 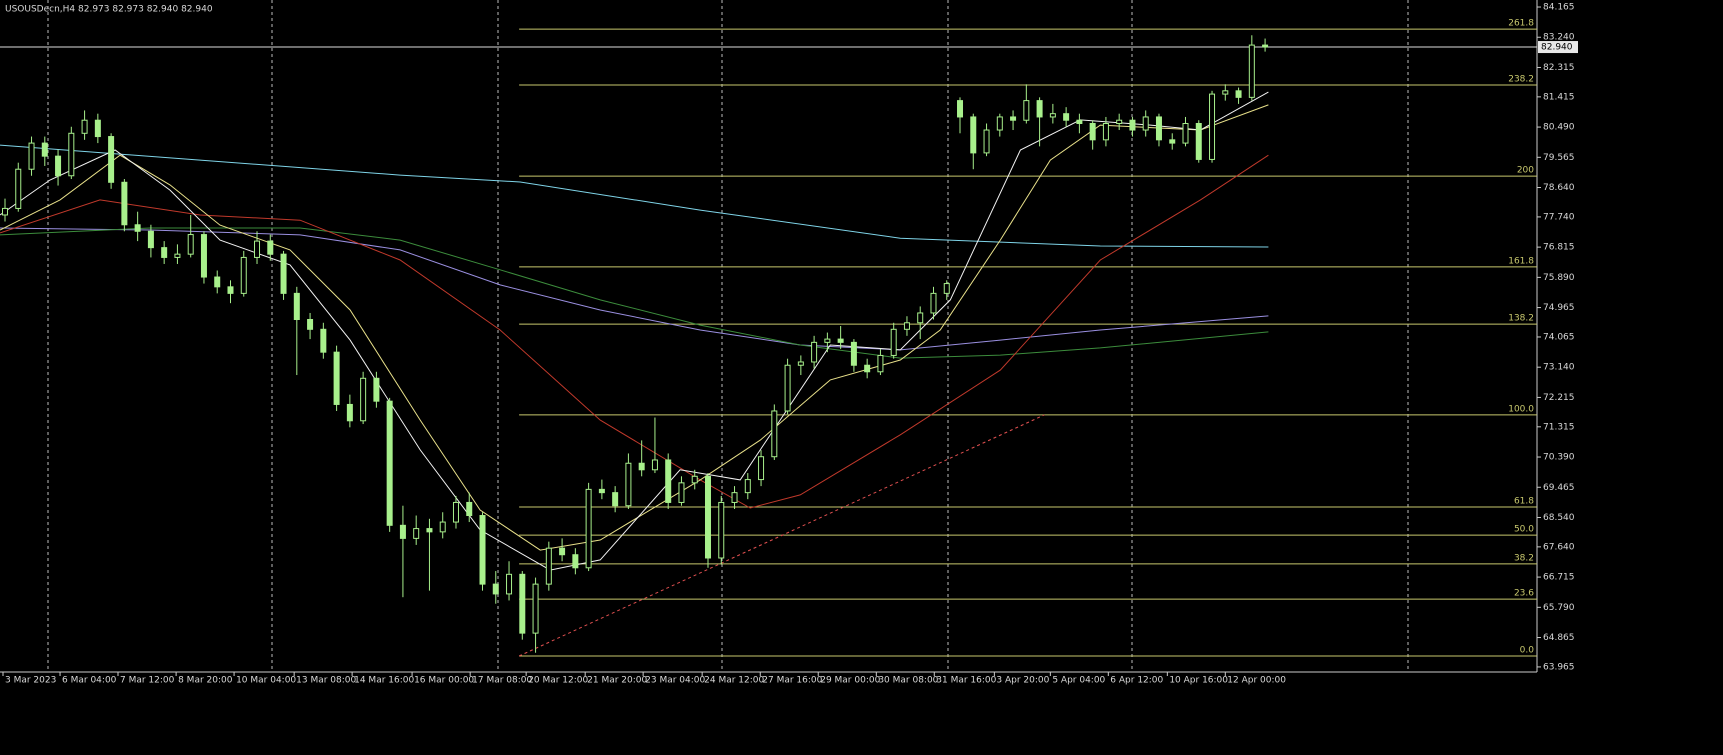 I want to click on x-tick-label: 16 Mar 00:00, so click(x=444, y=681).